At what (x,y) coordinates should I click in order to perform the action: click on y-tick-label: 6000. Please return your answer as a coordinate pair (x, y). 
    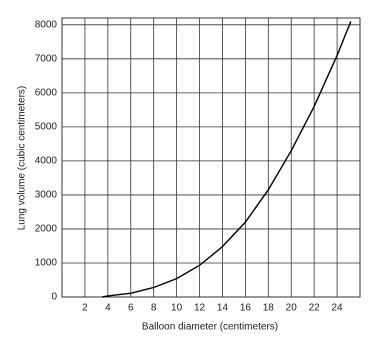
    Looking at the image, I should click on (46, 92).